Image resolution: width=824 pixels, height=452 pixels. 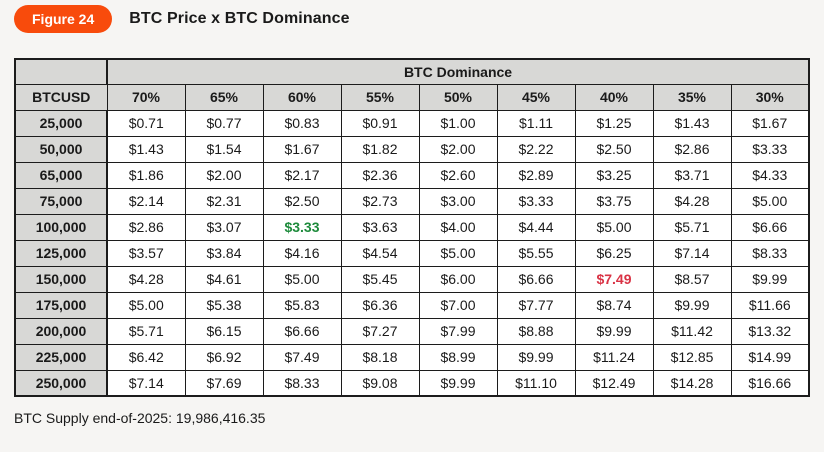 What do you see at coordinates (224, 305) in the screenshot?
I see `value-cell: $5.38` at bounding box center [224, 305].